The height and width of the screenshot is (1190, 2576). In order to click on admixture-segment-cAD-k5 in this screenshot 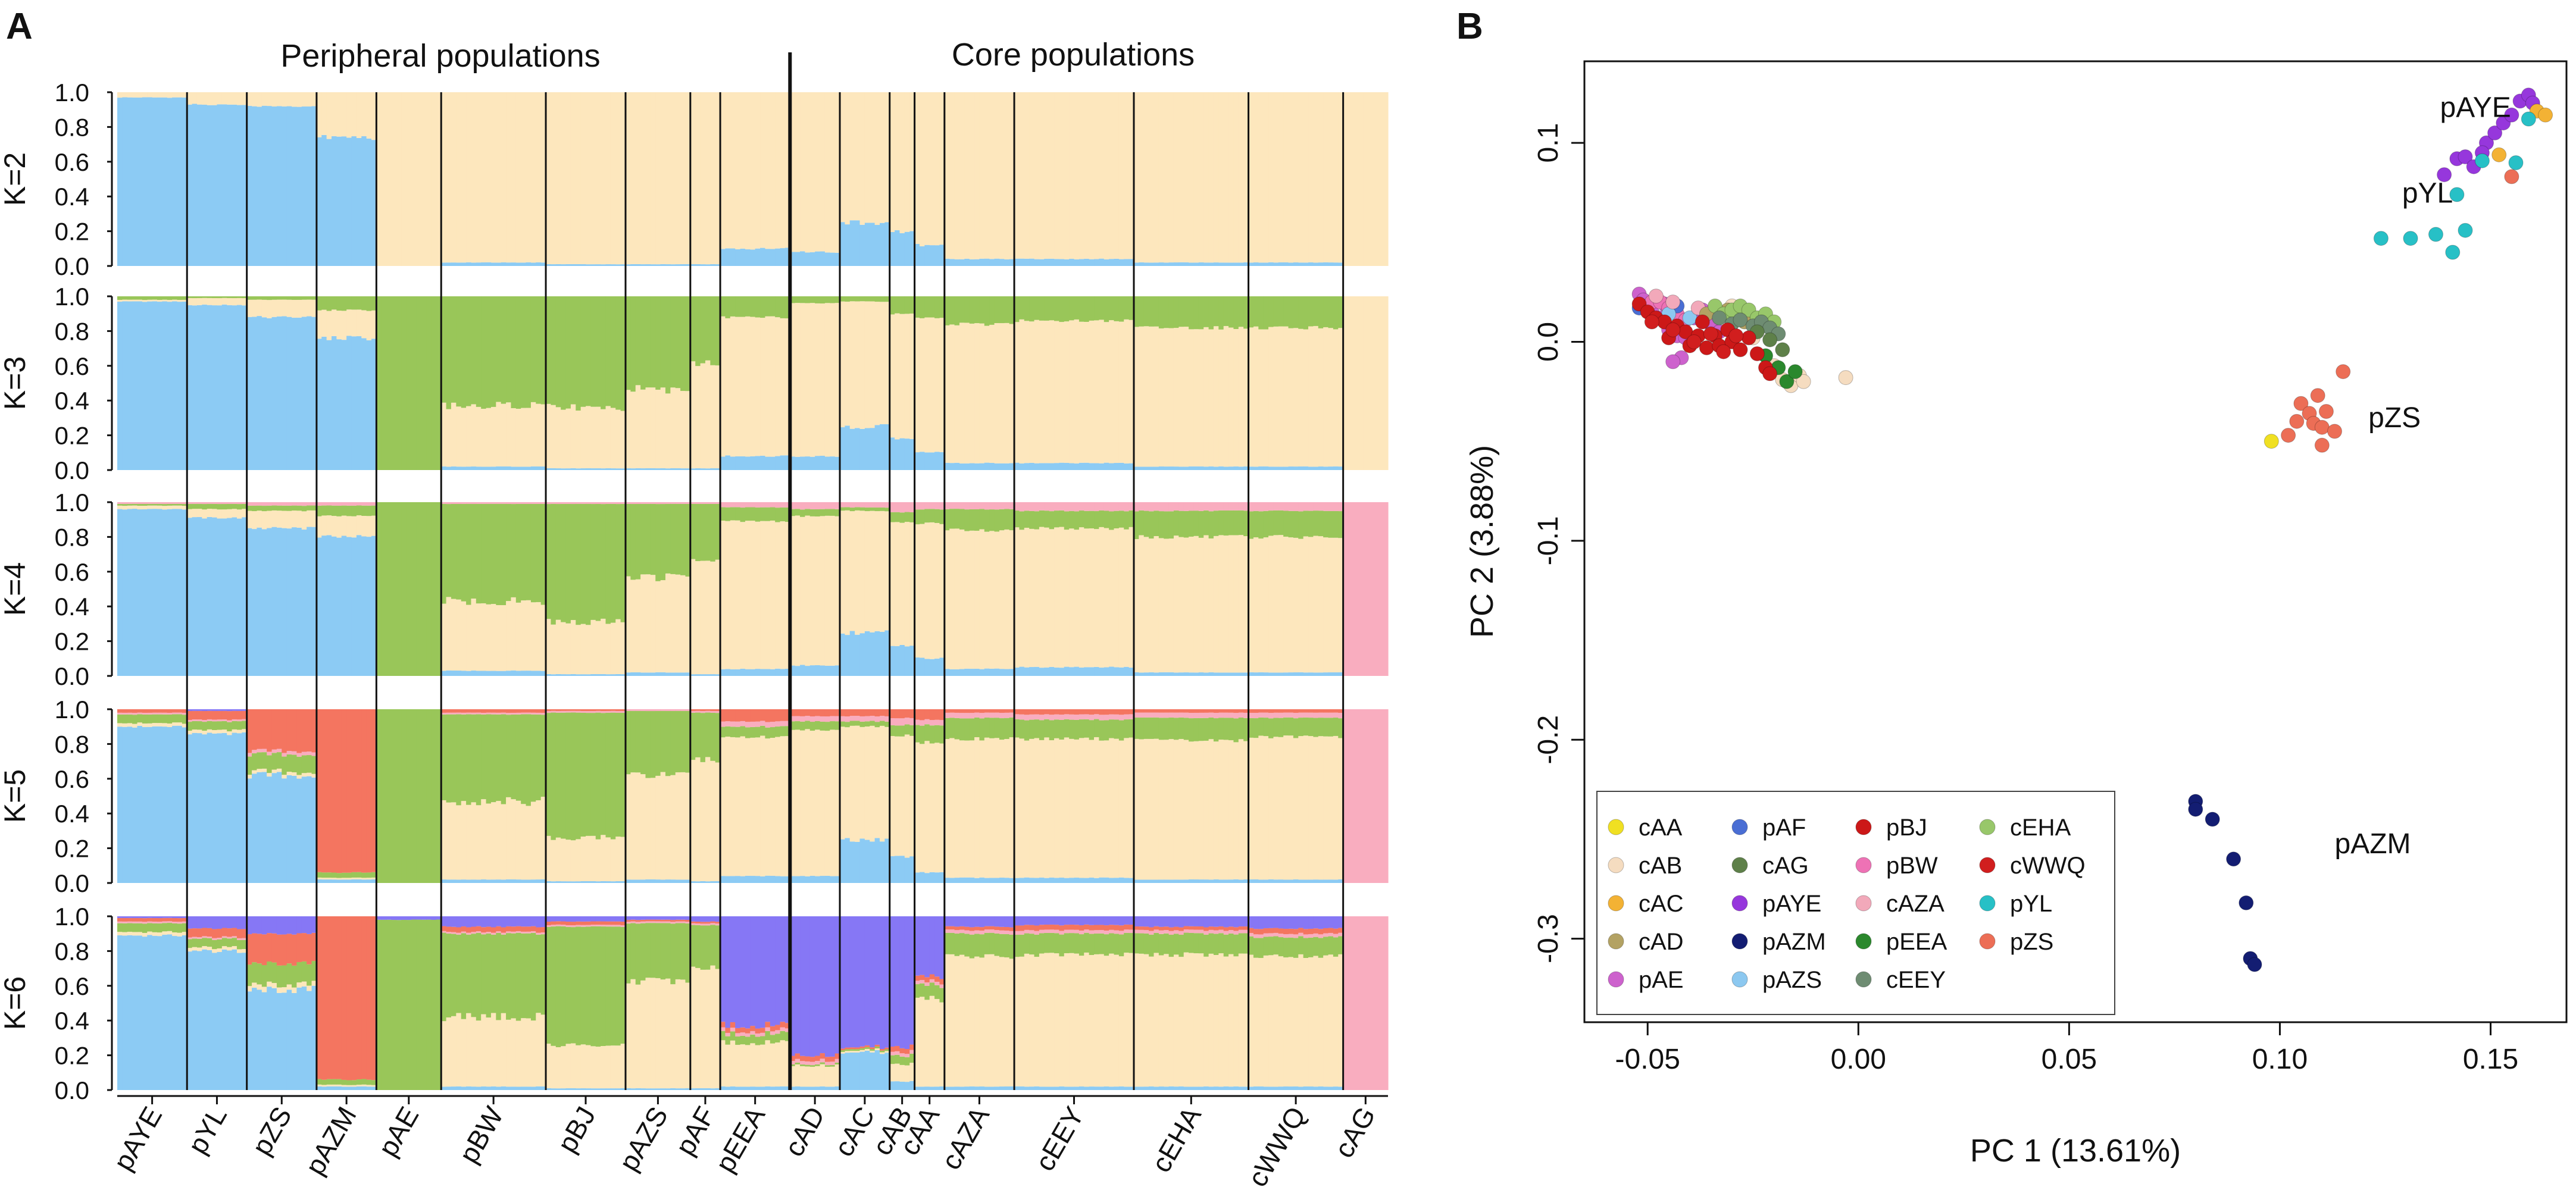, I will do `click(815, 796)`.